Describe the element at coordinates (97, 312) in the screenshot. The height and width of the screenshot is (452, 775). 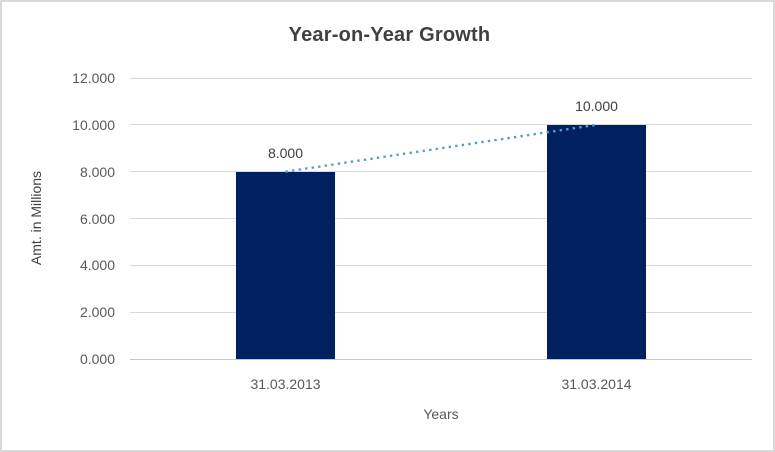
I see `y-axis-tick-label: 2.000` at that location.